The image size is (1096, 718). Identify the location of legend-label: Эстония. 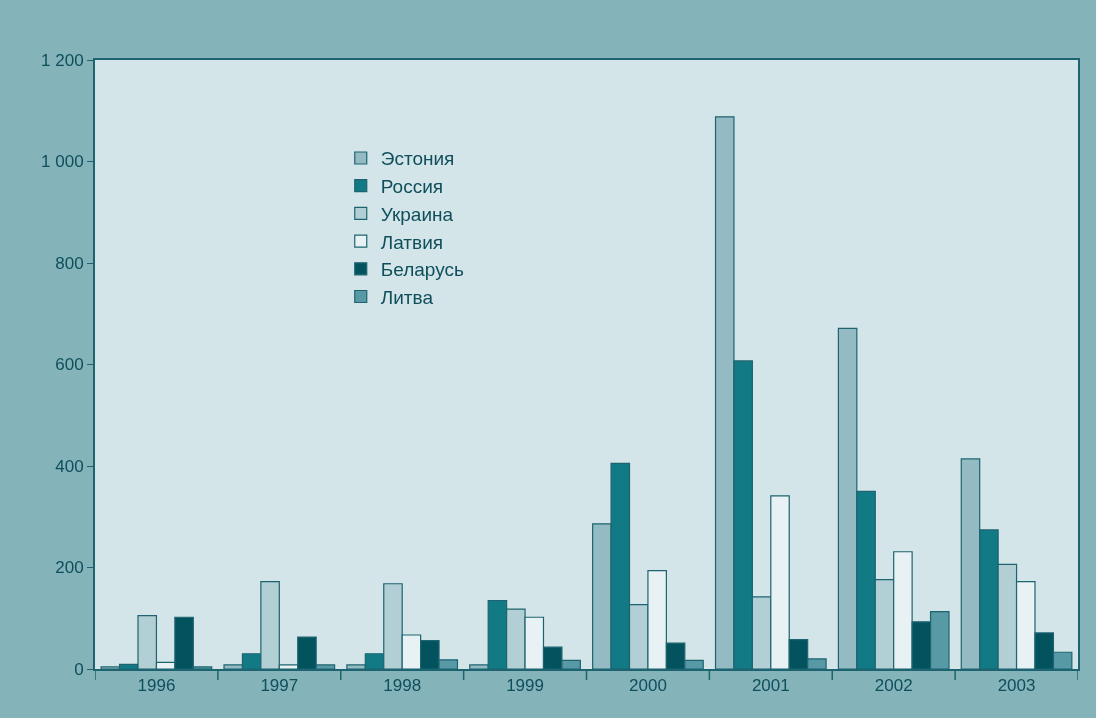
(417, 159).